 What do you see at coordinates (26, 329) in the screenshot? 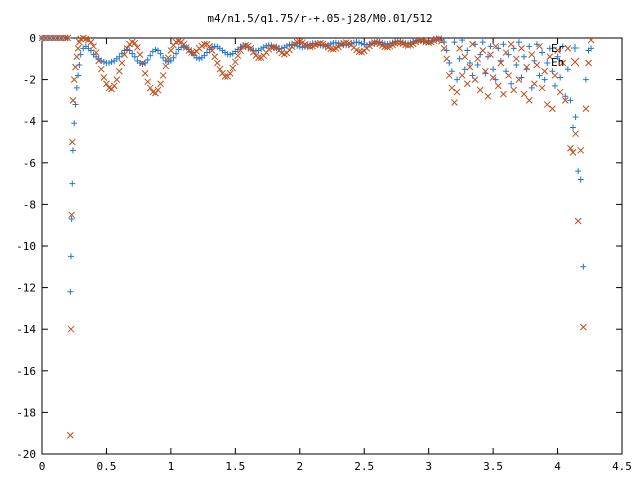
I see `y-tick-label: -14` at bounding box center [26, 329].